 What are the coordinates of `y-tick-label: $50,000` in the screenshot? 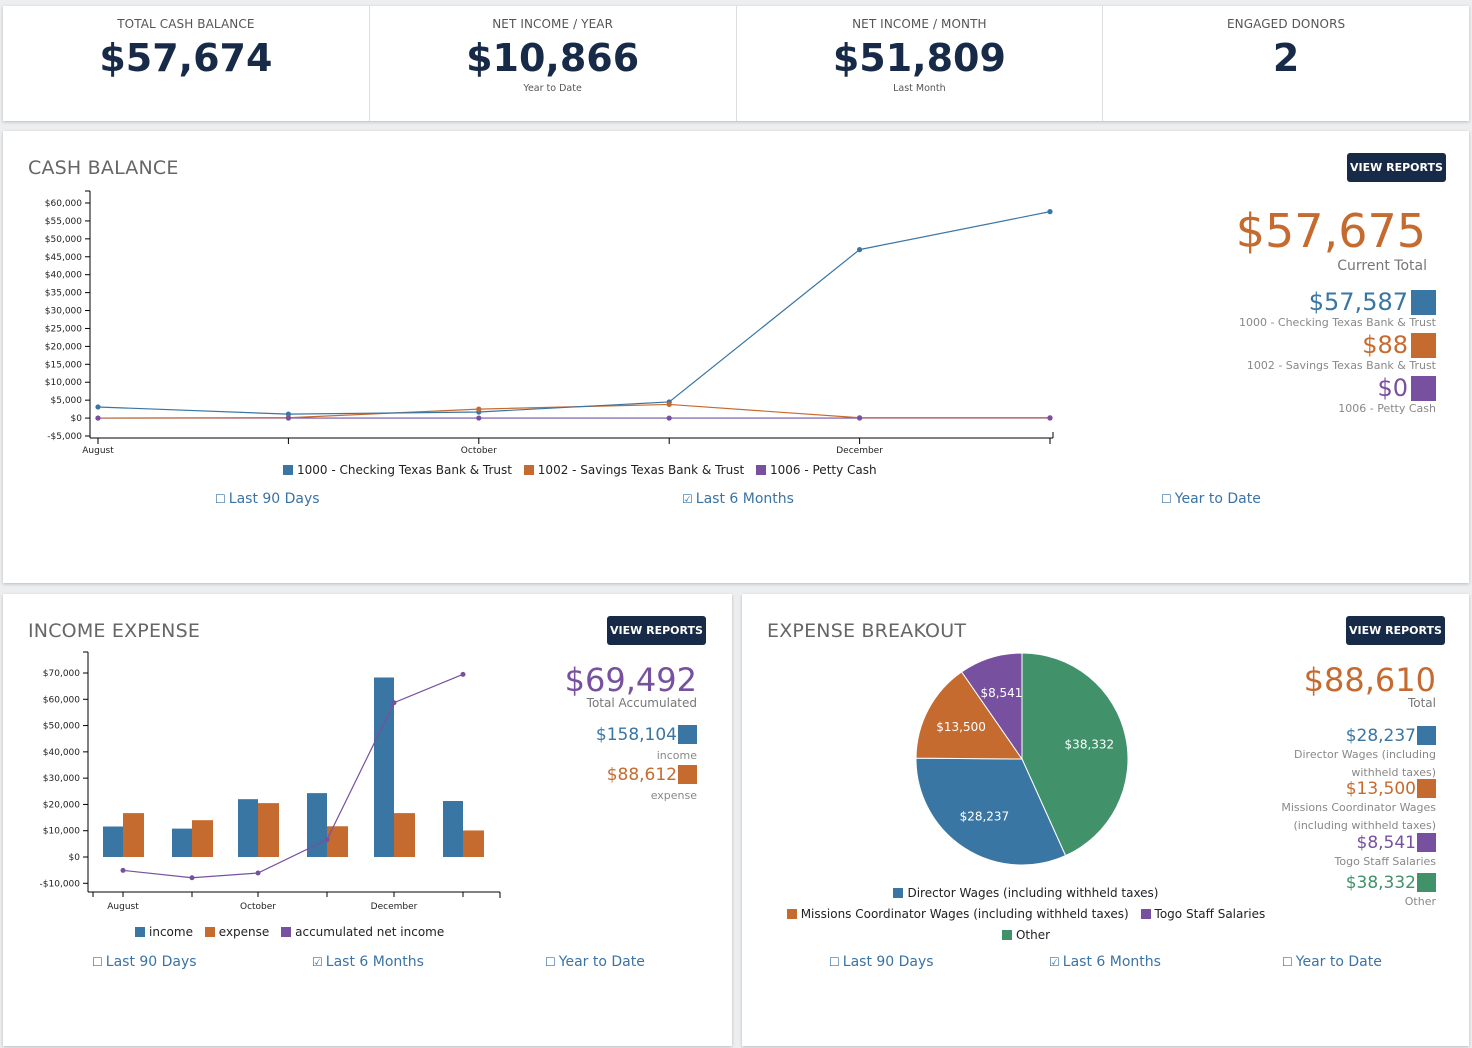 It's located at (61, 727).